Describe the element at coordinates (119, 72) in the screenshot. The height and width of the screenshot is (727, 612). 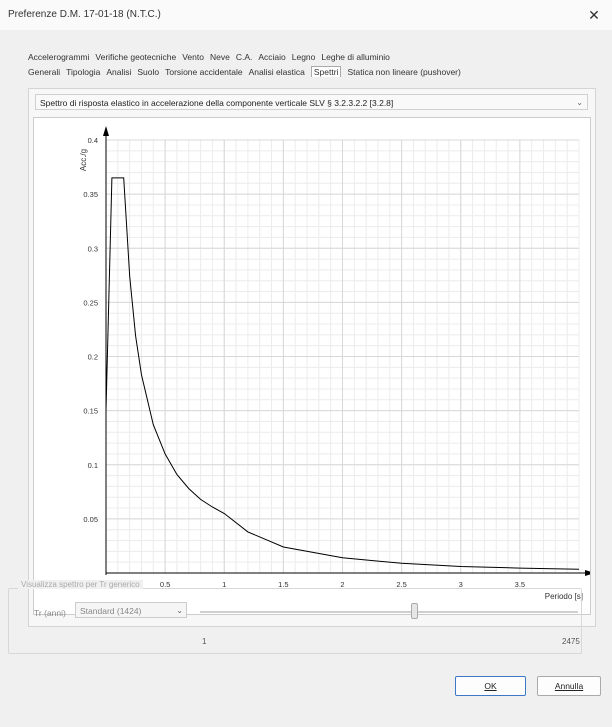
I see `tab-analisi: Analisi` at that location.